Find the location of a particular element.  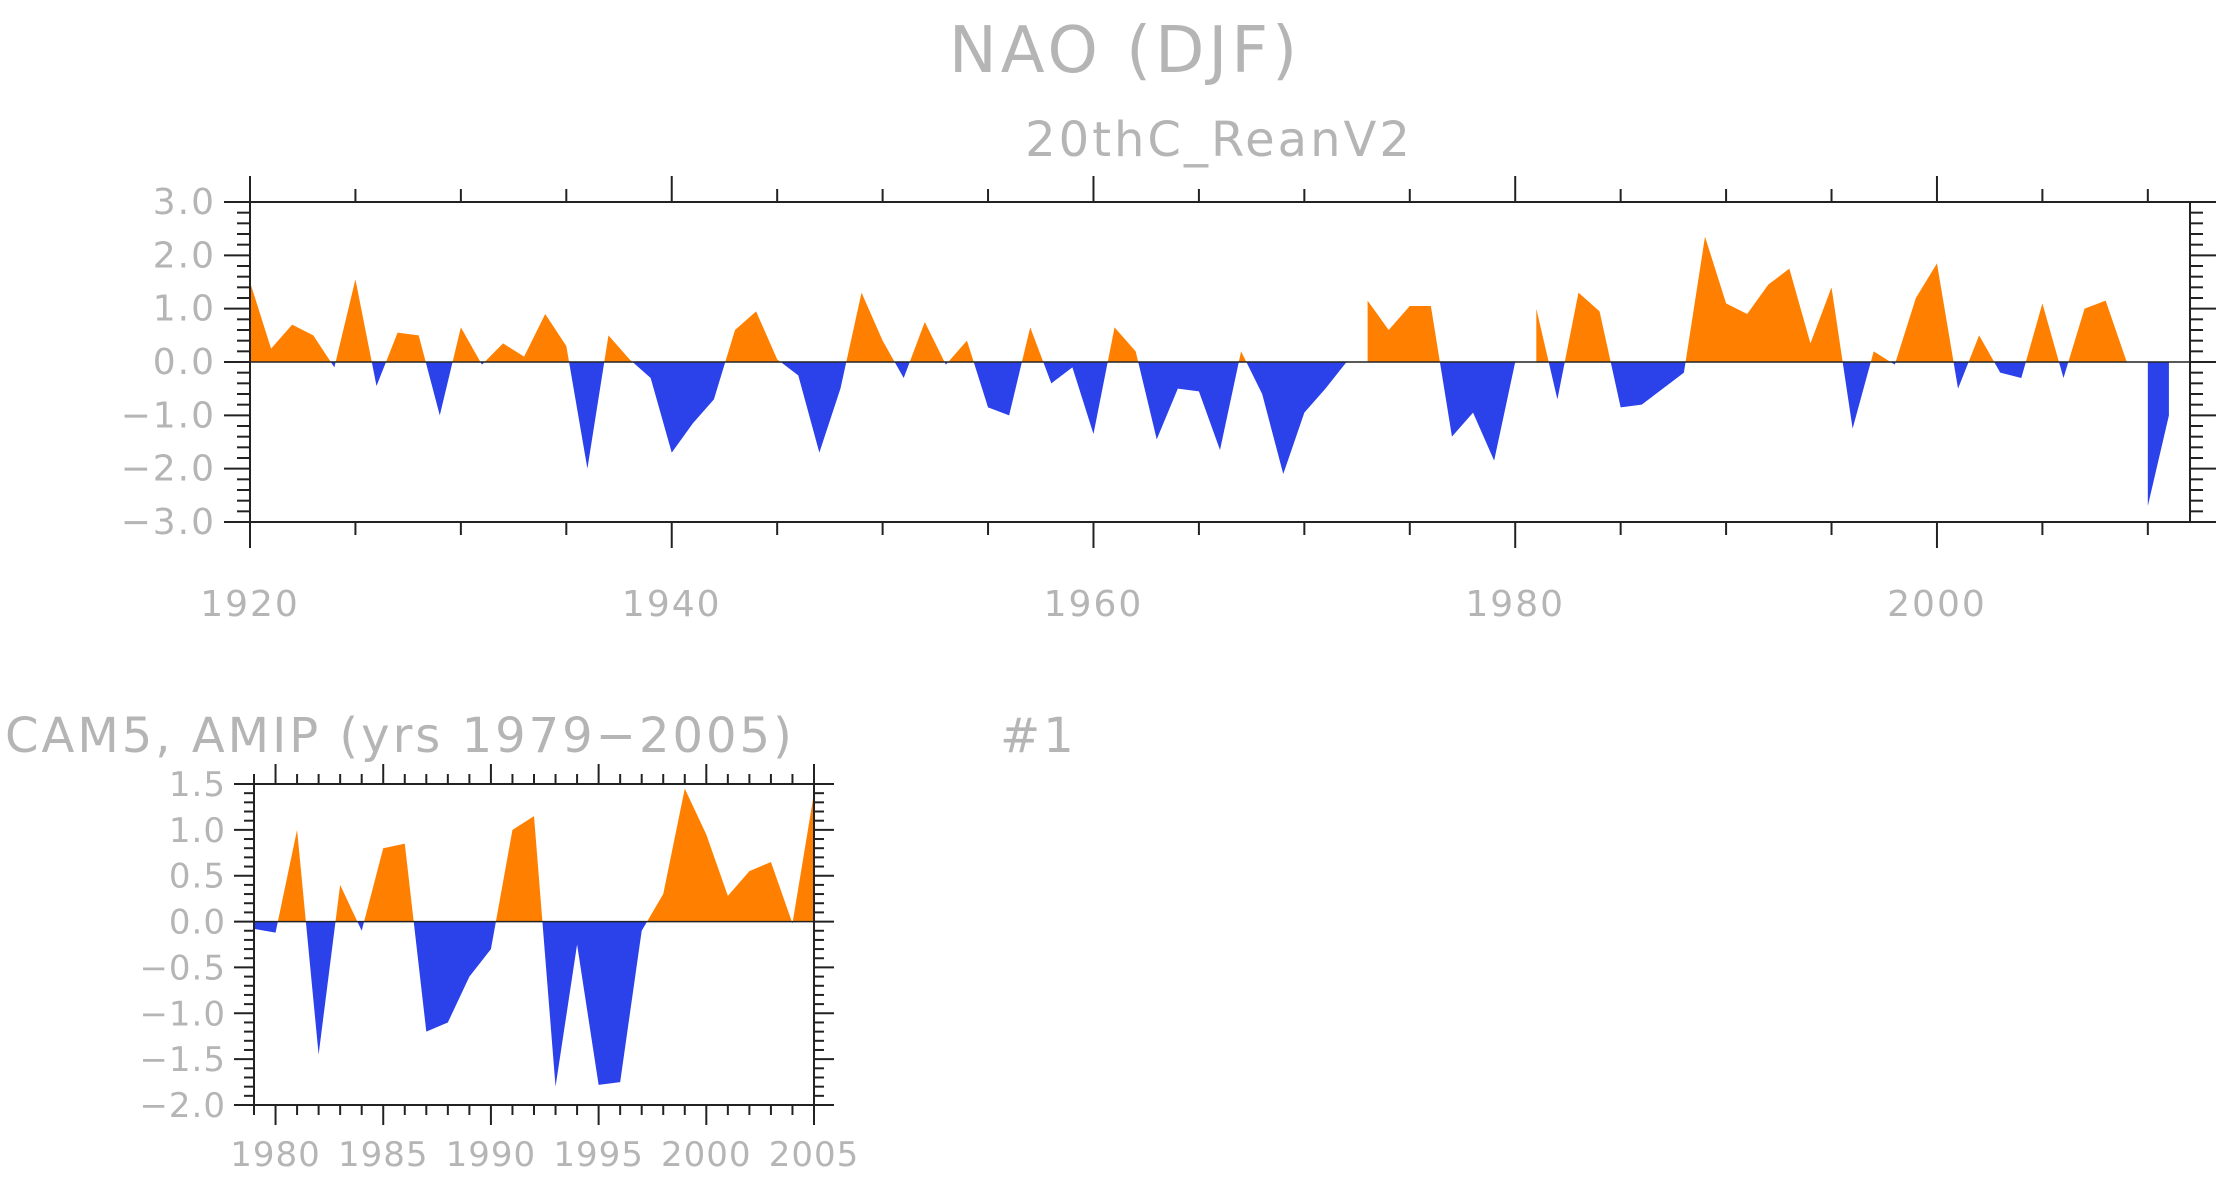

chart-2-ytick-label-0: 1.5 is located at coordinates (197, 785).